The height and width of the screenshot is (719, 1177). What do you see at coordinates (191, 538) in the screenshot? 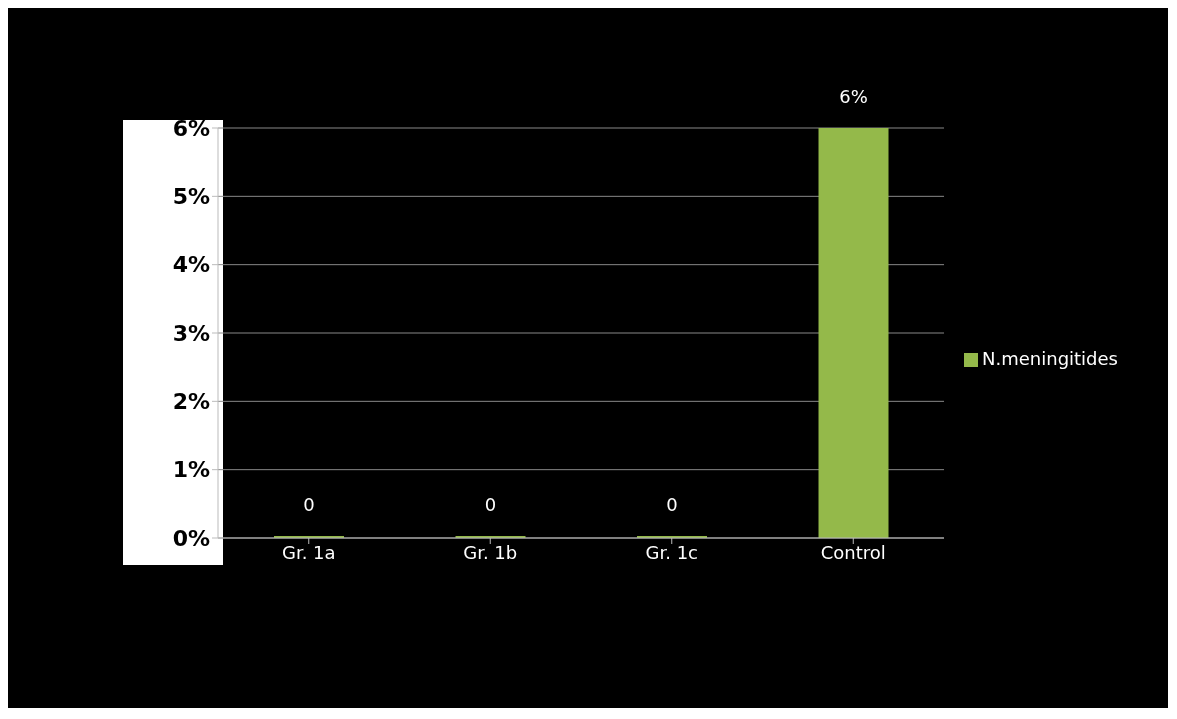
I see `y-tick-label: 0%` at bounding box center [191, 538].